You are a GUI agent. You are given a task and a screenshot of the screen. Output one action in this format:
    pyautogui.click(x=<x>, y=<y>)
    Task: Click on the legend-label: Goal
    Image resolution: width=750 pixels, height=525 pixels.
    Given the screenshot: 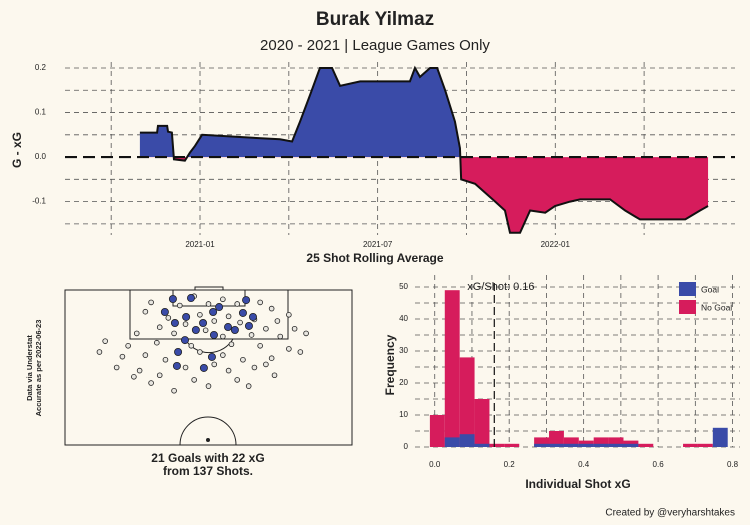 What is the action you would take?
    pyautogui.click(x=710, y=289)
    